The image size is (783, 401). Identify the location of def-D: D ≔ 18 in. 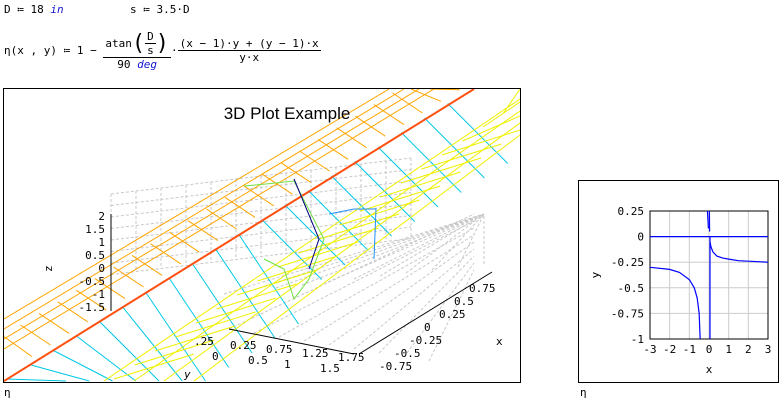
(34, 9).